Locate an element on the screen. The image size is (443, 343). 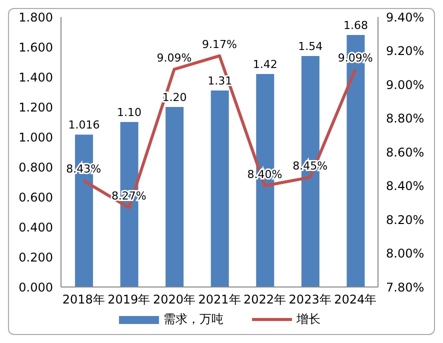
y2-tick-label: 8.40% is located at coordinates (405, 186).